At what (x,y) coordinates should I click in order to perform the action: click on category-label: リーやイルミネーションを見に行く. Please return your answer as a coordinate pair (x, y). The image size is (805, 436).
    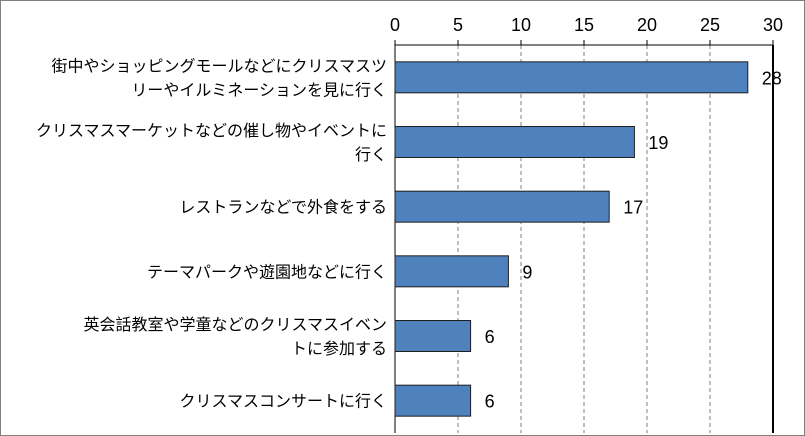
    Looking at the image, I should click on (259, 89).